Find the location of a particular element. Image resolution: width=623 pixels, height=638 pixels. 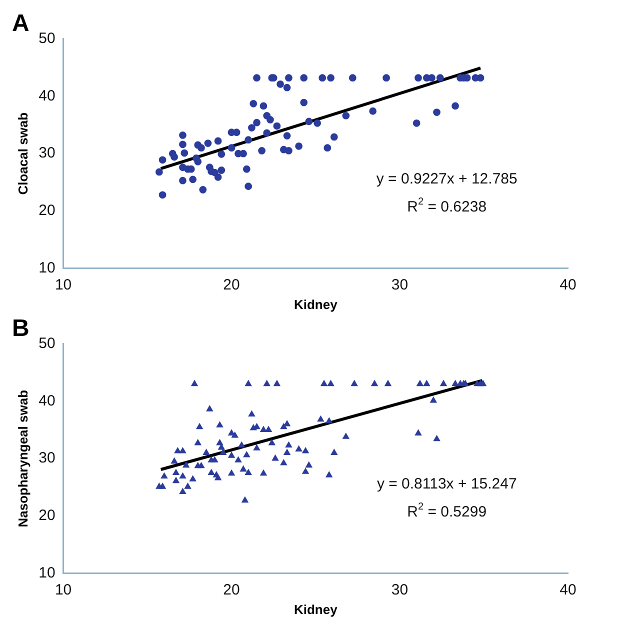

chart-title: B is located at coordinates (21, 328).